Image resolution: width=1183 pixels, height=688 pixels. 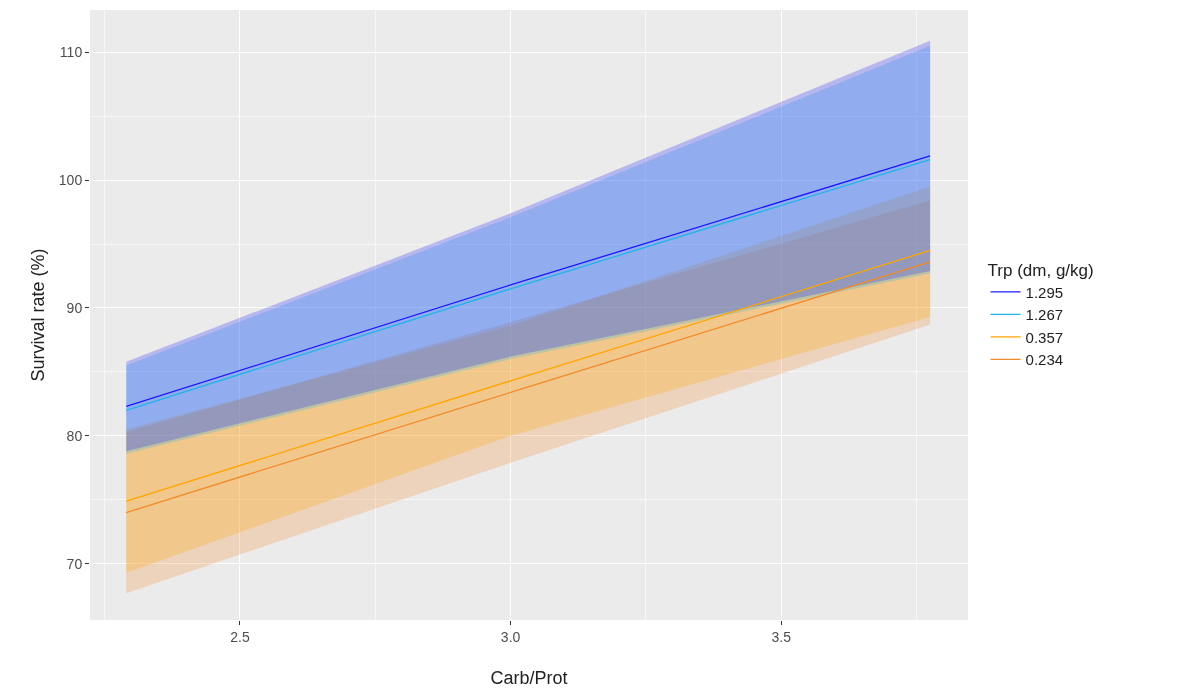 I want to click on y-tick-label: 90, so click(x=74, y=307).